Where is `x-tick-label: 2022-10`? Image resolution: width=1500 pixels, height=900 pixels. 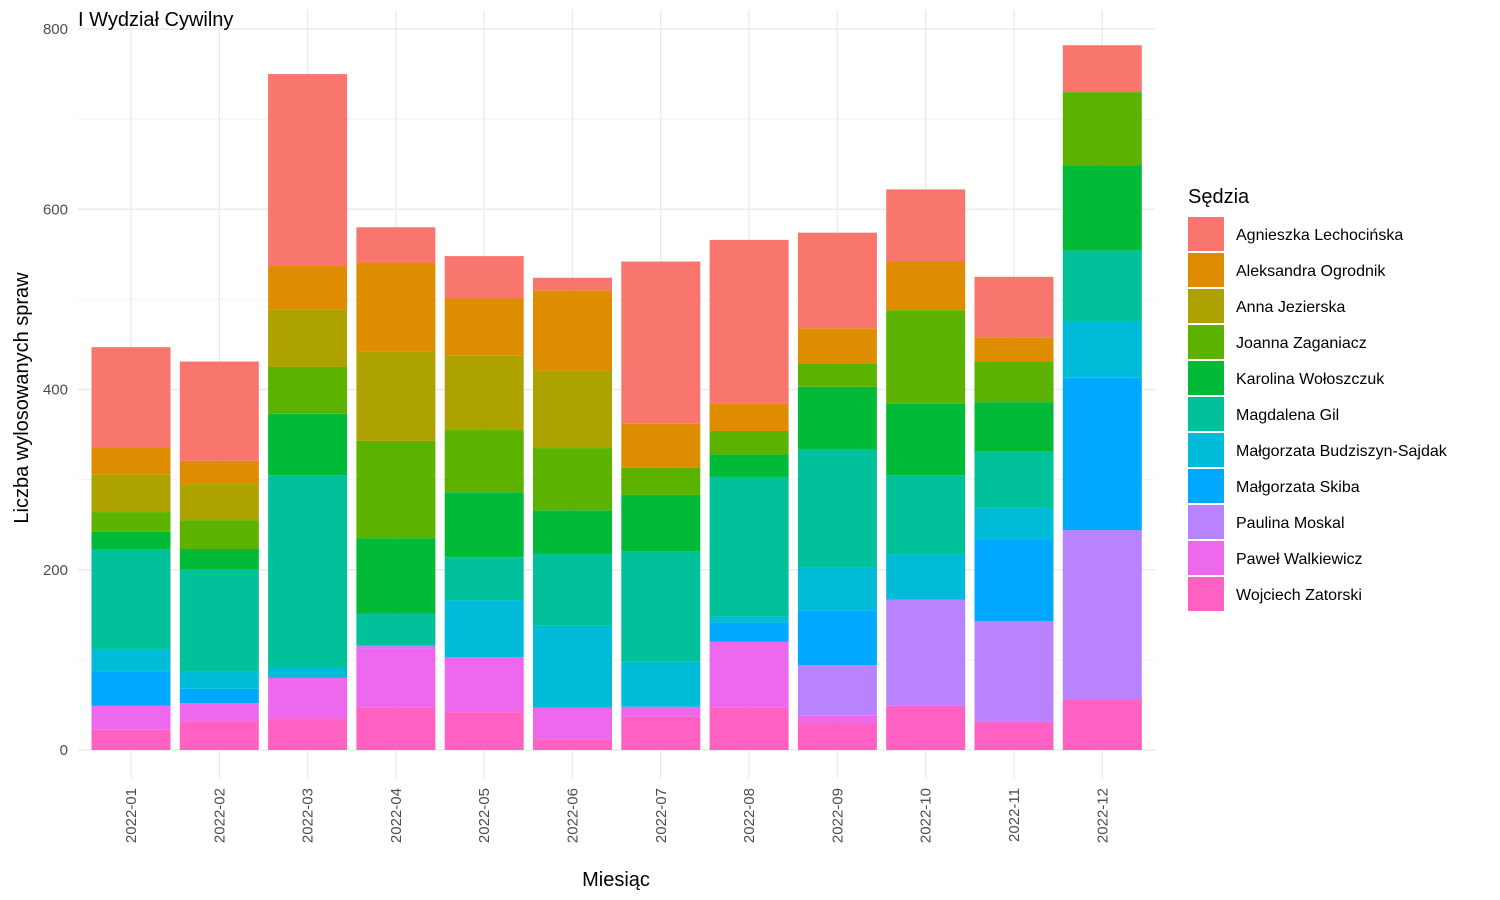
x-tick-label: 2022-10 is located at coordinates (926, 815).